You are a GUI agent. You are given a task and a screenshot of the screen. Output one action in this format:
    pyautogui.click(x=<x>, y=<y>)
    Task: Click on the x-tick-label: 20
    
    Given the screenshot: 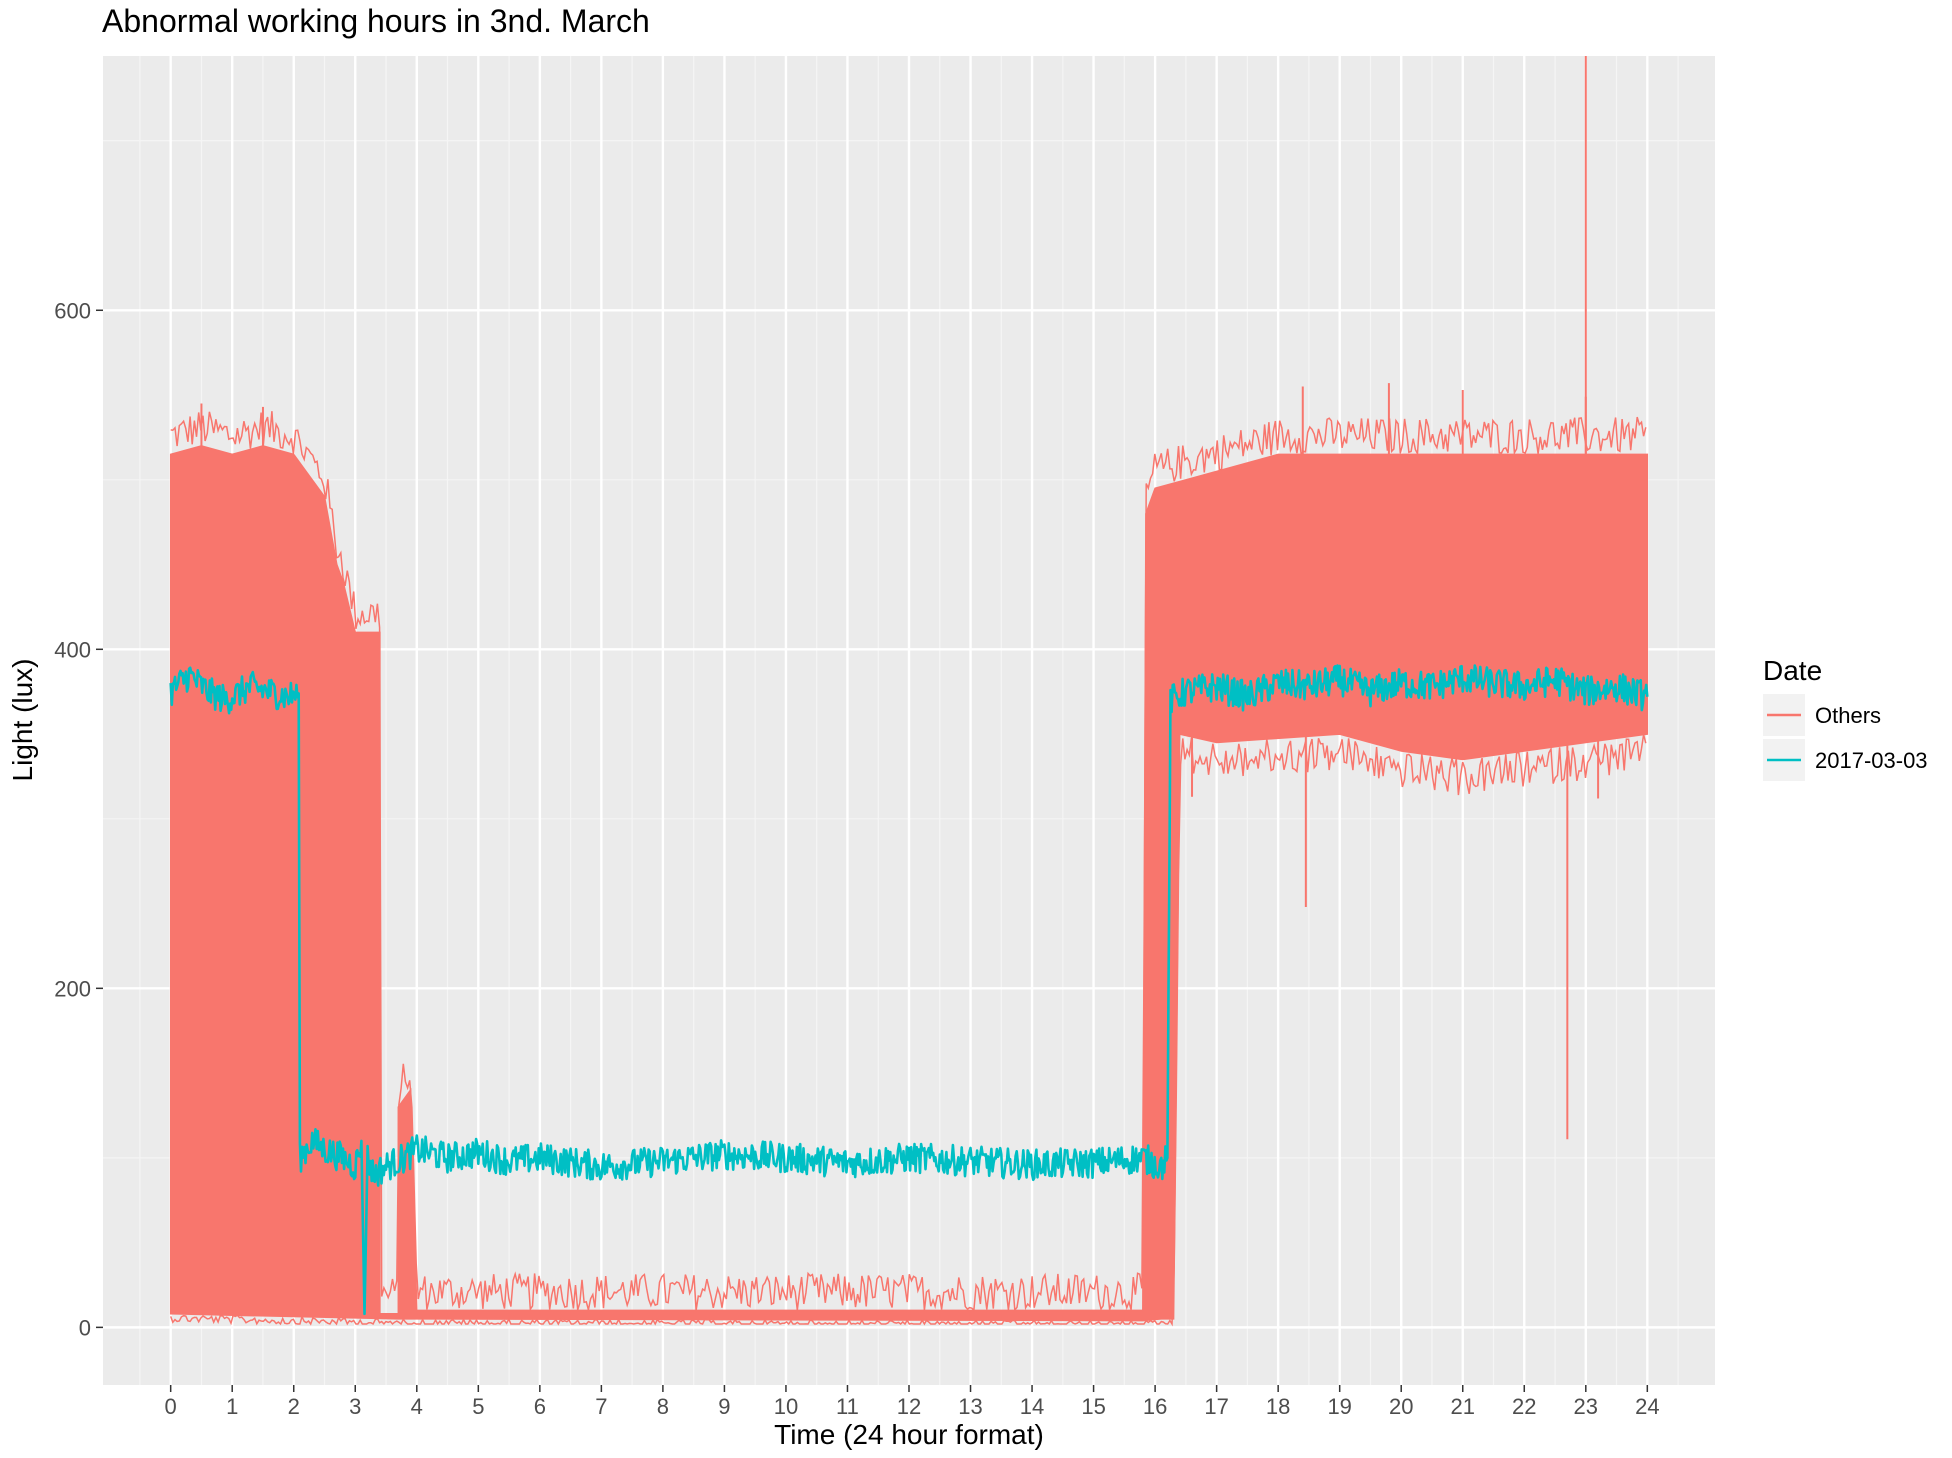 What is the action you would take?
    pyautogui.click(x=1401, y=1406)
    